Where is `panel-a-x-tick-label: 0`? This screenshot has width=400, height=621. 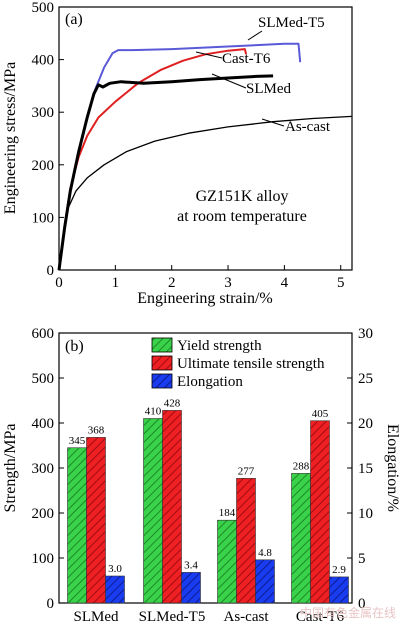
panel-a-x-tick-label: 0 is located at coordinates (59, 283).